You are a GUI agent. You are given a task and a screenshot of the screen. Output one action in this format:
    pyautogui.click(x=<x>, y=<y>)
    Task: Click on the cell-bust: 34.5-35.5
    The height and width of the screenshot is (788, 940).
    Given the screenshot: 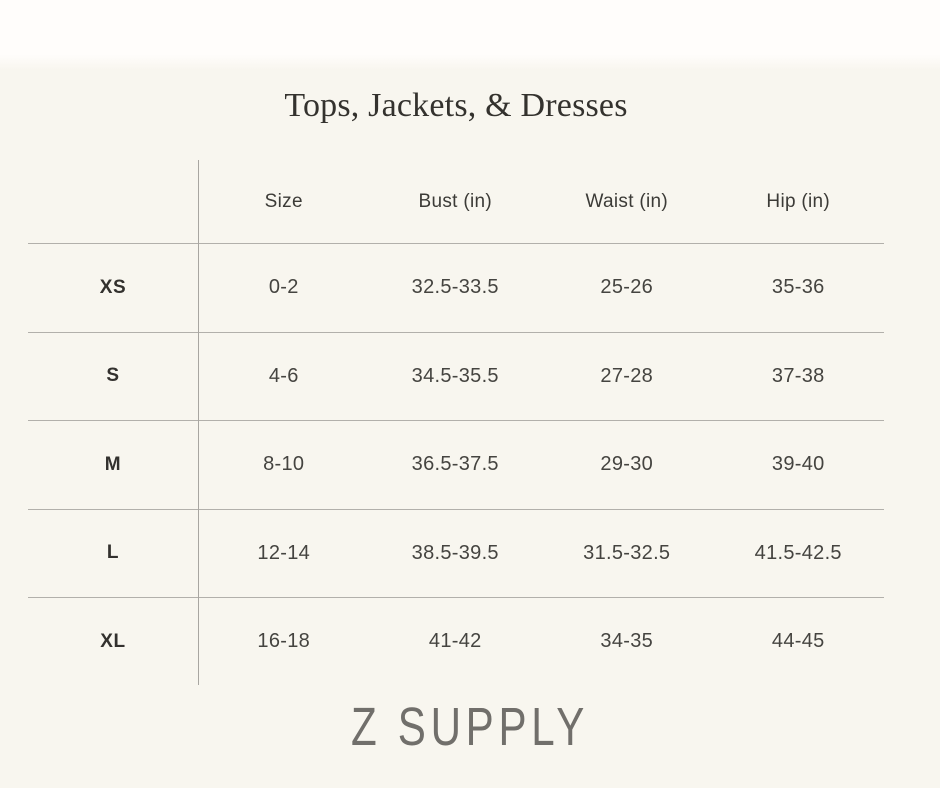 What is the action you would take?
    pyautogui.click(x=455, y=375)
    